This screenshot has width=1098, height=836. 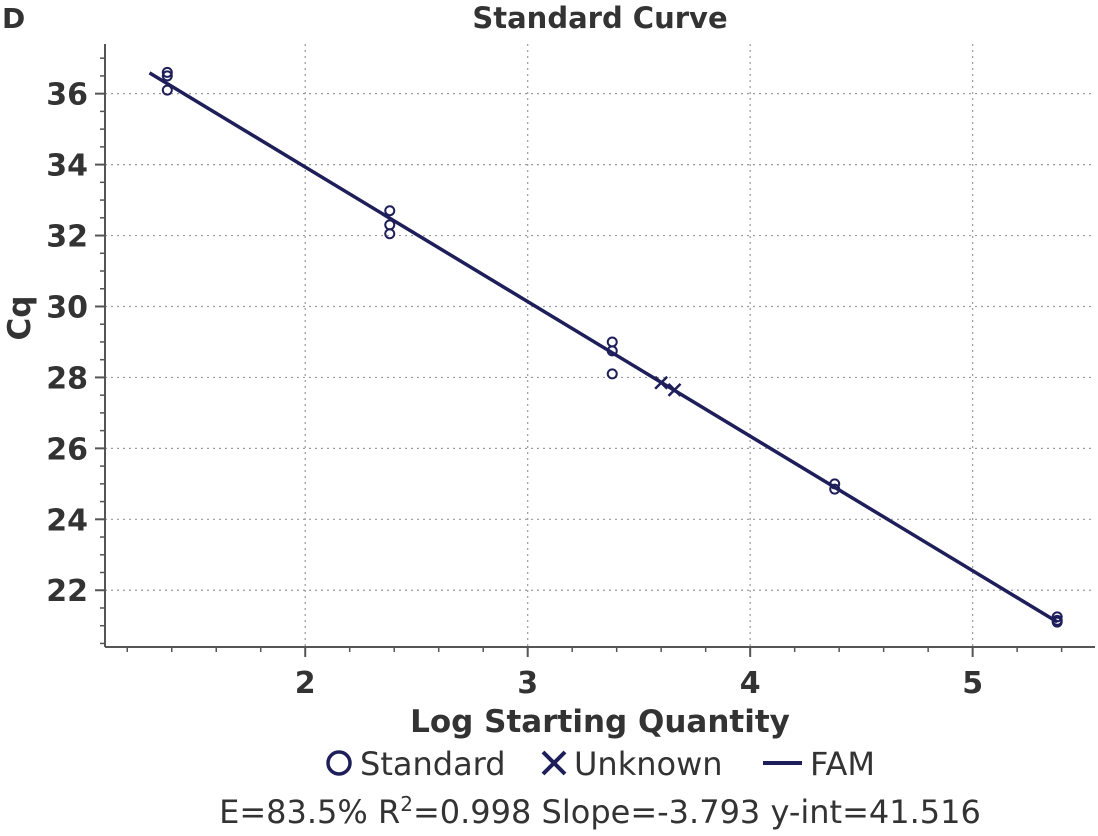 I want to click on legend-item-unknown: Unknown, so click(x=632, y=764).